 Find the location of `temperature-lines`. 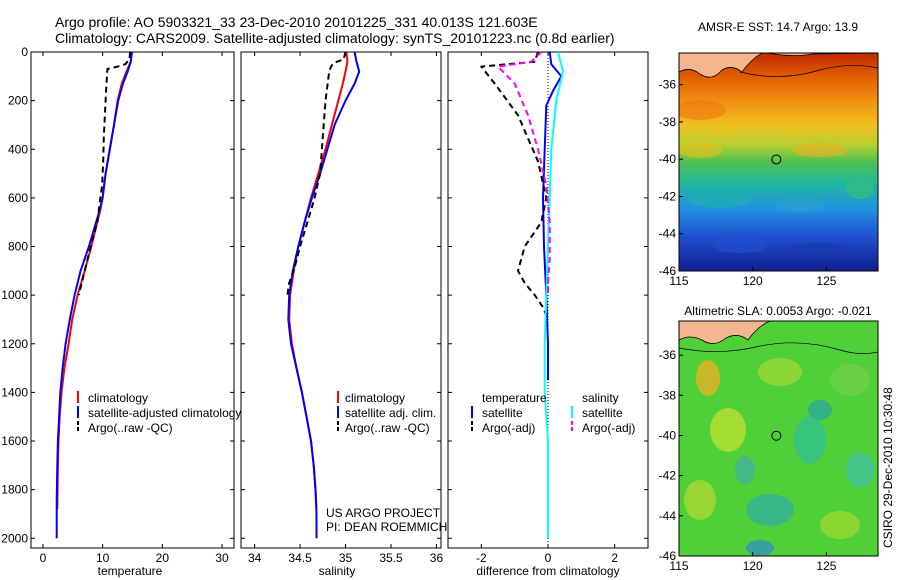

temperature-lines is located at coordinates (94, 295).